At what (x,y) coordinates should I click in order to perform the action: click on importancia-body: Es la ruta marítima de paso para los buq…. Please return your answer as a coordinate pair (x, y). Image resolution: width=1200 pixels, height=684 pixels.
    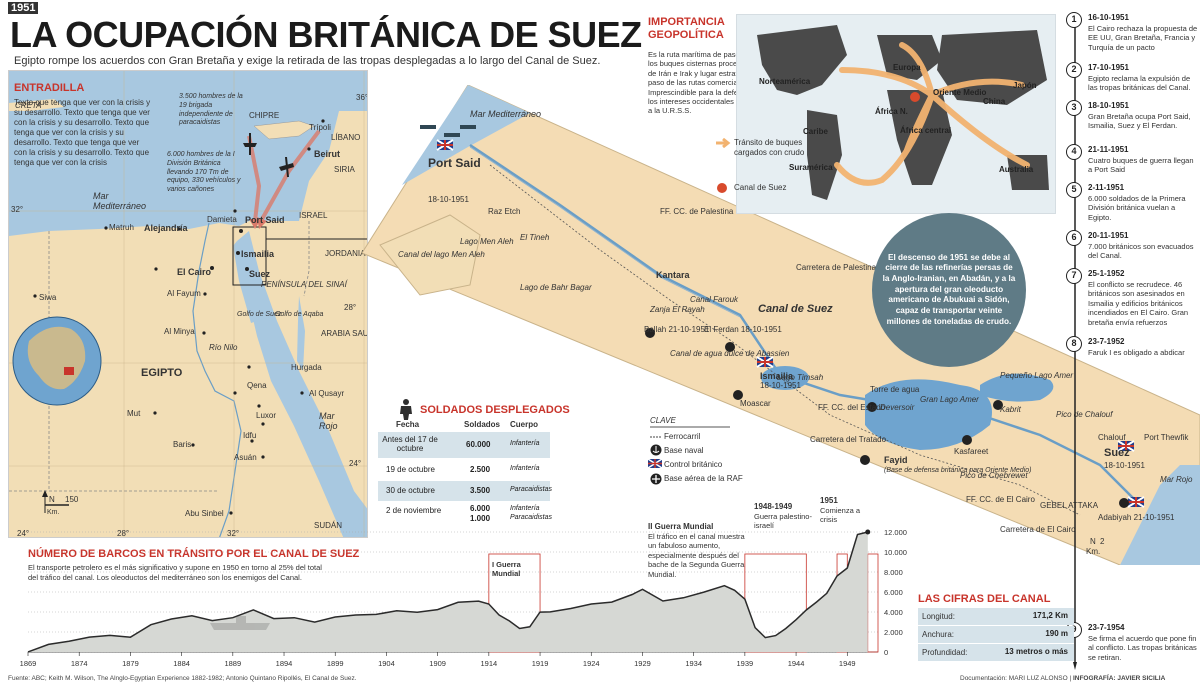
    Looking at the image, I should click on (707, 83).